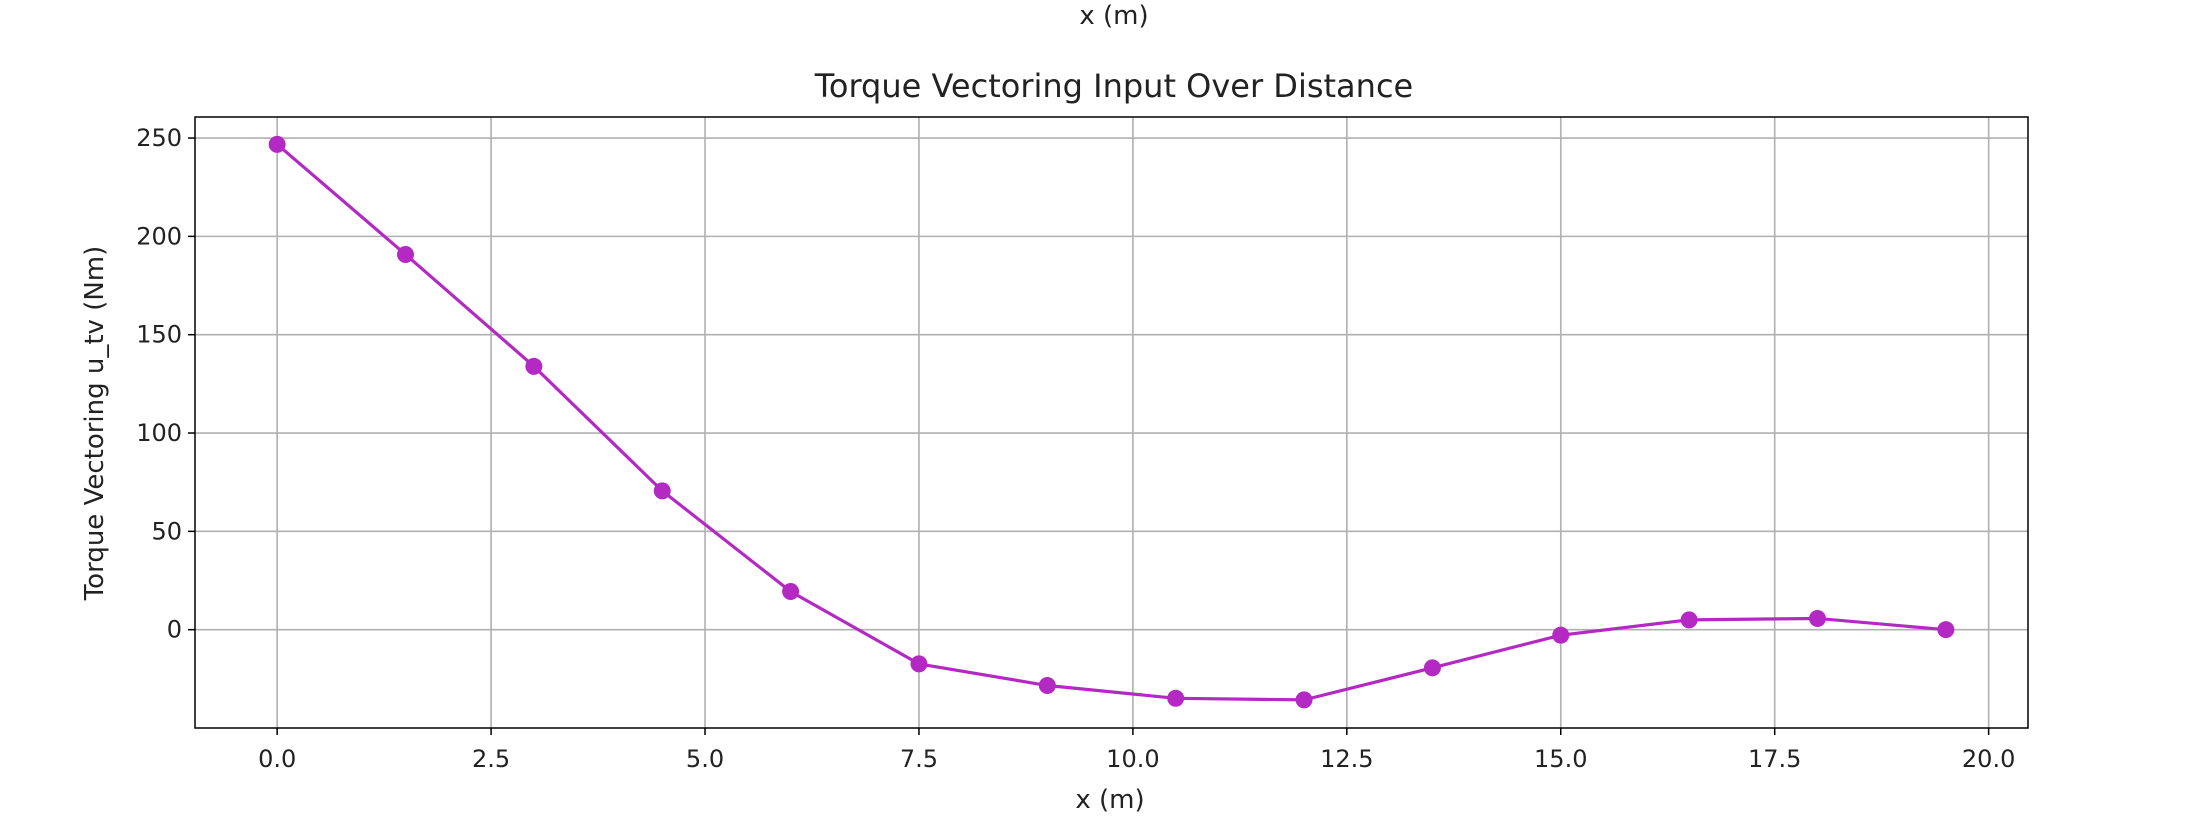 The height and width of the screenshot is (834, 2188). Describe the element at coordinates (277, 759) in the screenshot. I see `x-tick-label: 0.0` at that location.